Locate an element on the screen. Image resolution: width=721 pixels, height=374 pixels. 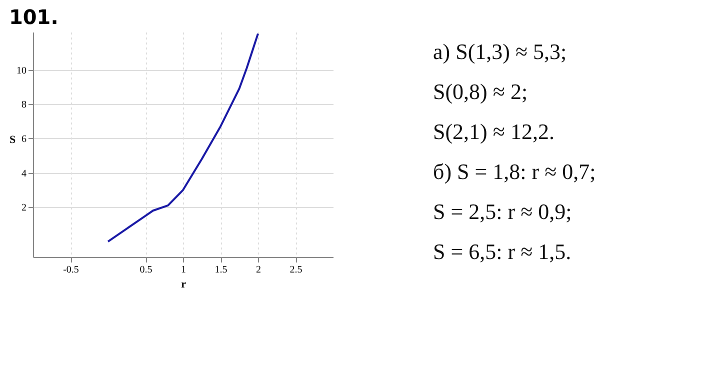
x-tick-label: 2.5 is located at coordinates (296, 270).